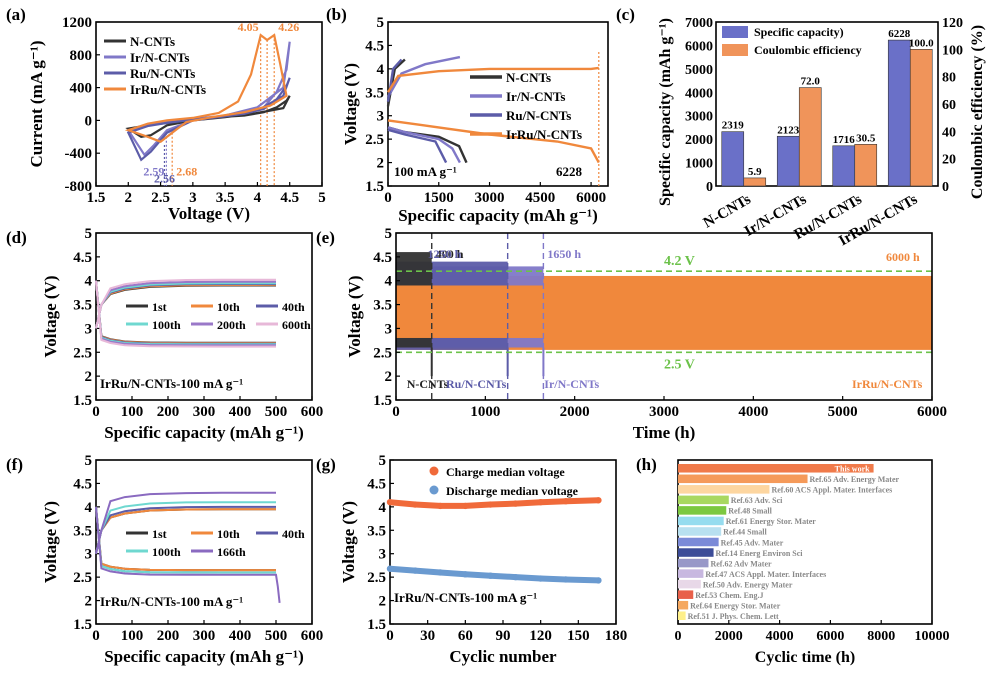 The image size is (998, 676). I want to click on y-tick-label: 800, so click(81, 56).